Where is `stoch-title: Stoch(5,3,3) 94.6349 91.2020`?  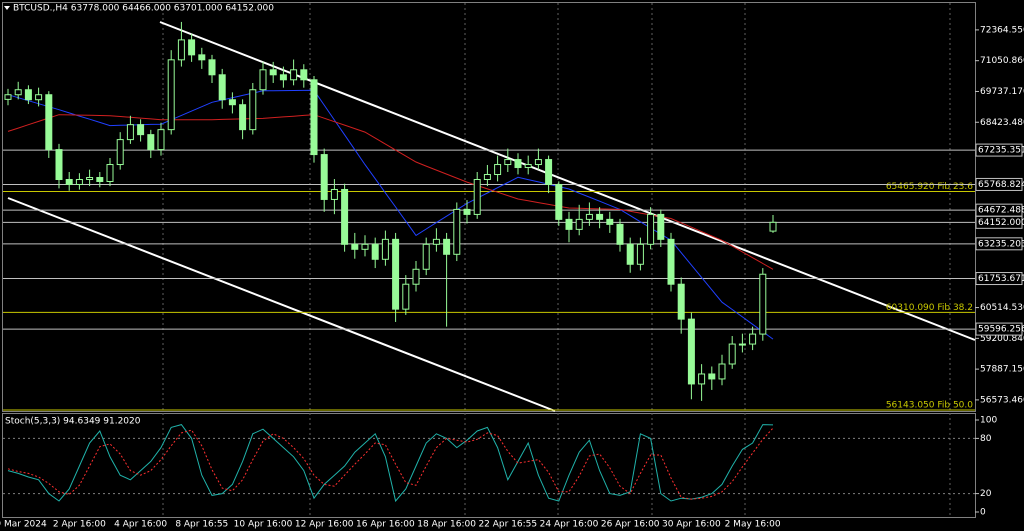 stoch-title: Stoch(5,3,3) 94.6349 91.2020 is located at coordinates (73, 422).